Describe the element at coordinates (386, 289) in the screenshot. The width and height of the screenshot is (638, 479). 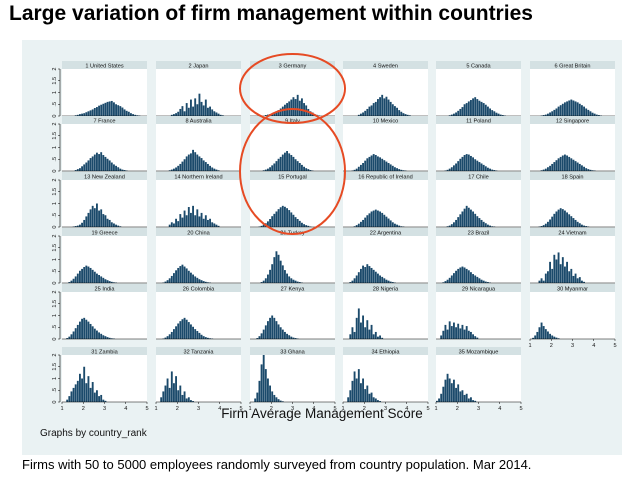
I see `panel-title: 28 Nigeria` at that location.